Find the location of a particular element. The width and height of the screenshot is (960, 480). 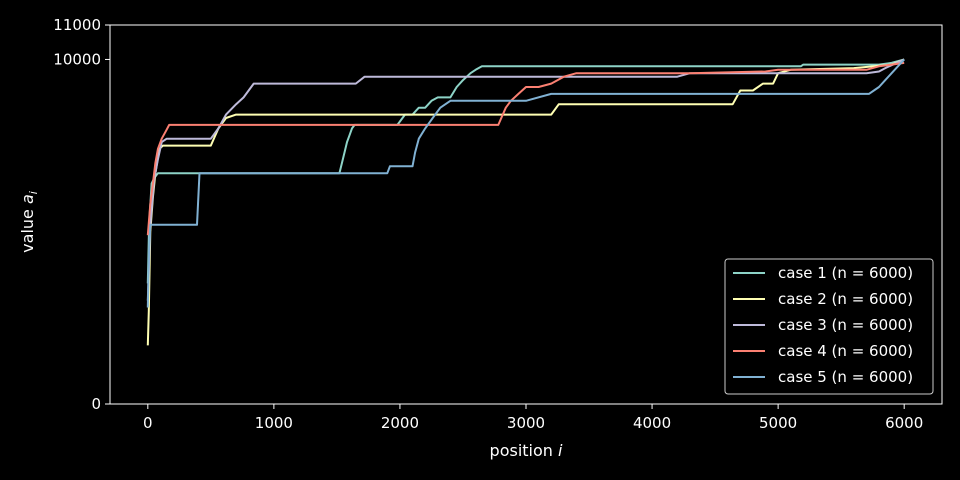

y-axis-ticks: 0 10000 11000 is located at coordinates (81, 214).